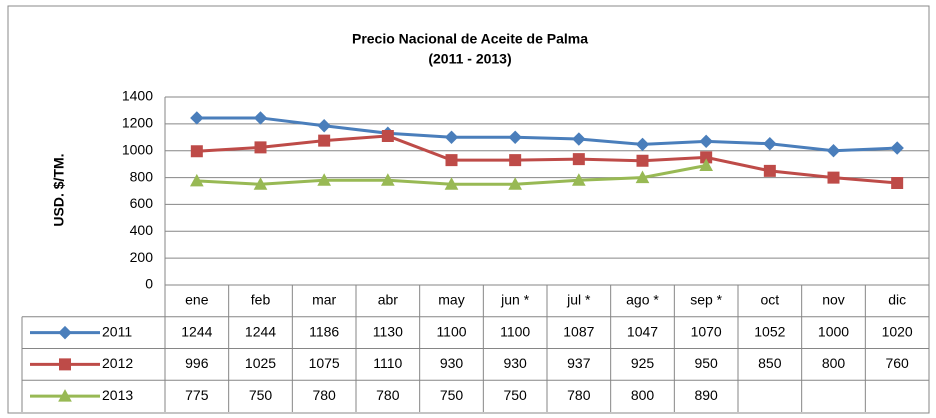 This screenshot has width=936, height=418. Describe the element at coordinates (324, 363) in the screenshot. I see `data-label: 1075` at that location.